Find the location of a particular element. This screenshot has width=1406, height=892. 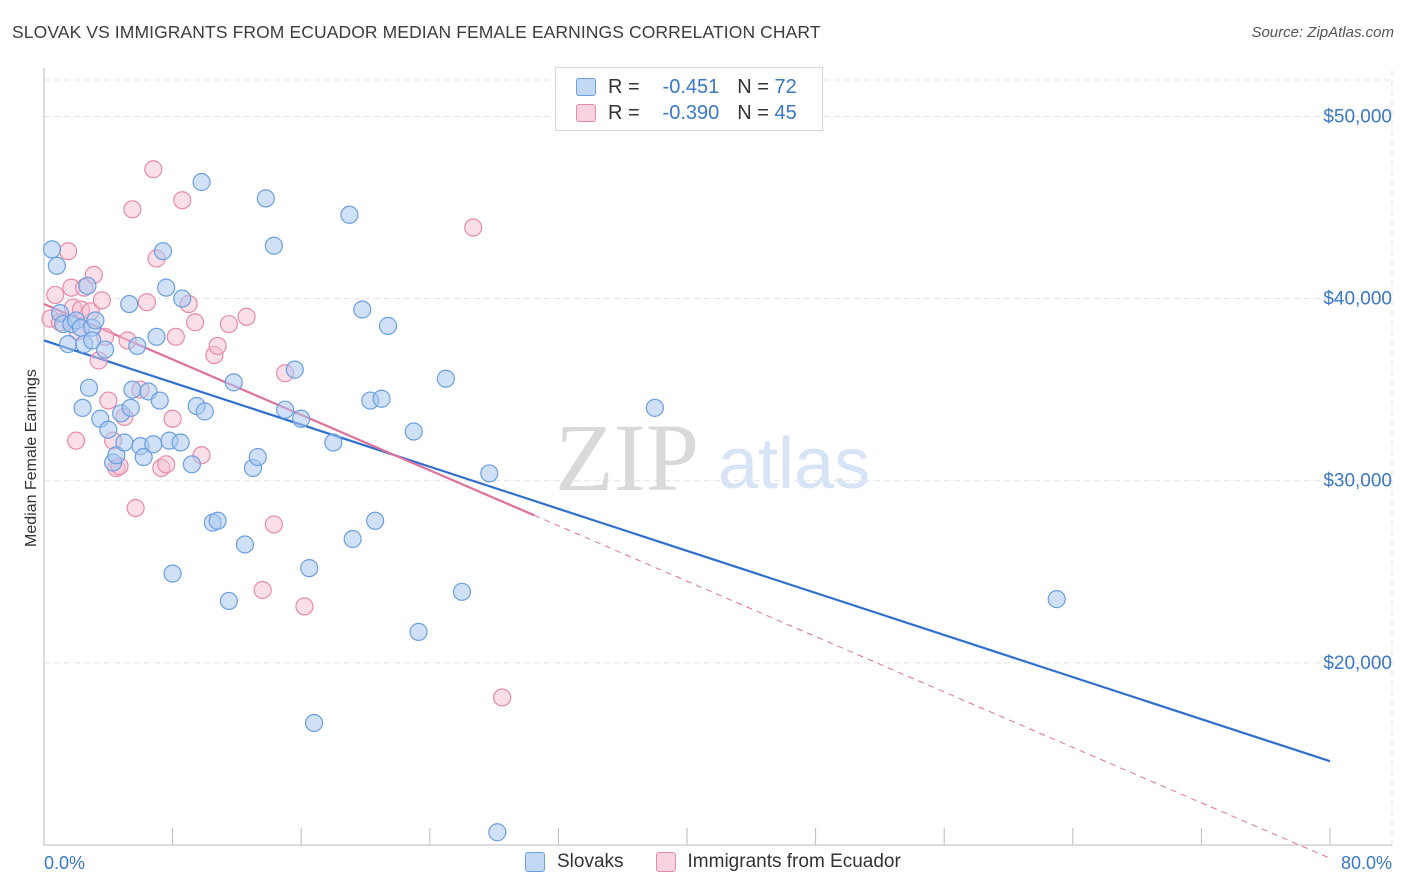

y-tick-label: $50,000 is located at coordinates (1357, 116).